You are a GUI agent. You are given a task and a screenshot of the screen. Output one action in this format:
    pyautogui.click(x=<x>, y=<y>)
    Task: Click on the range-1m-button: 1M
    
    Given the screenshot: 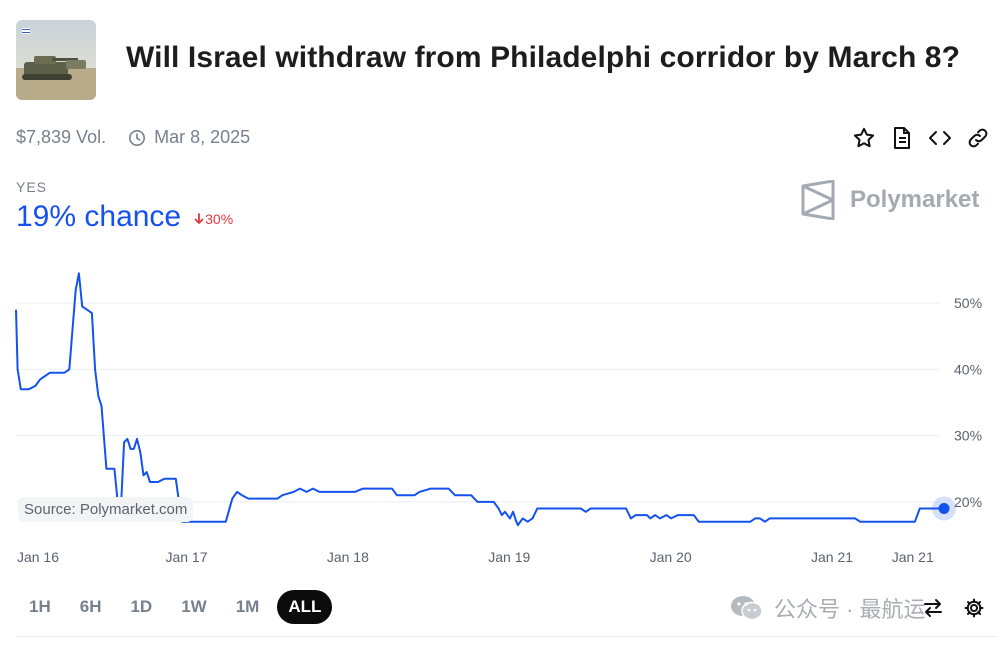 What is the action you would take?
    pyautogui.click(x=247, y=606)
    